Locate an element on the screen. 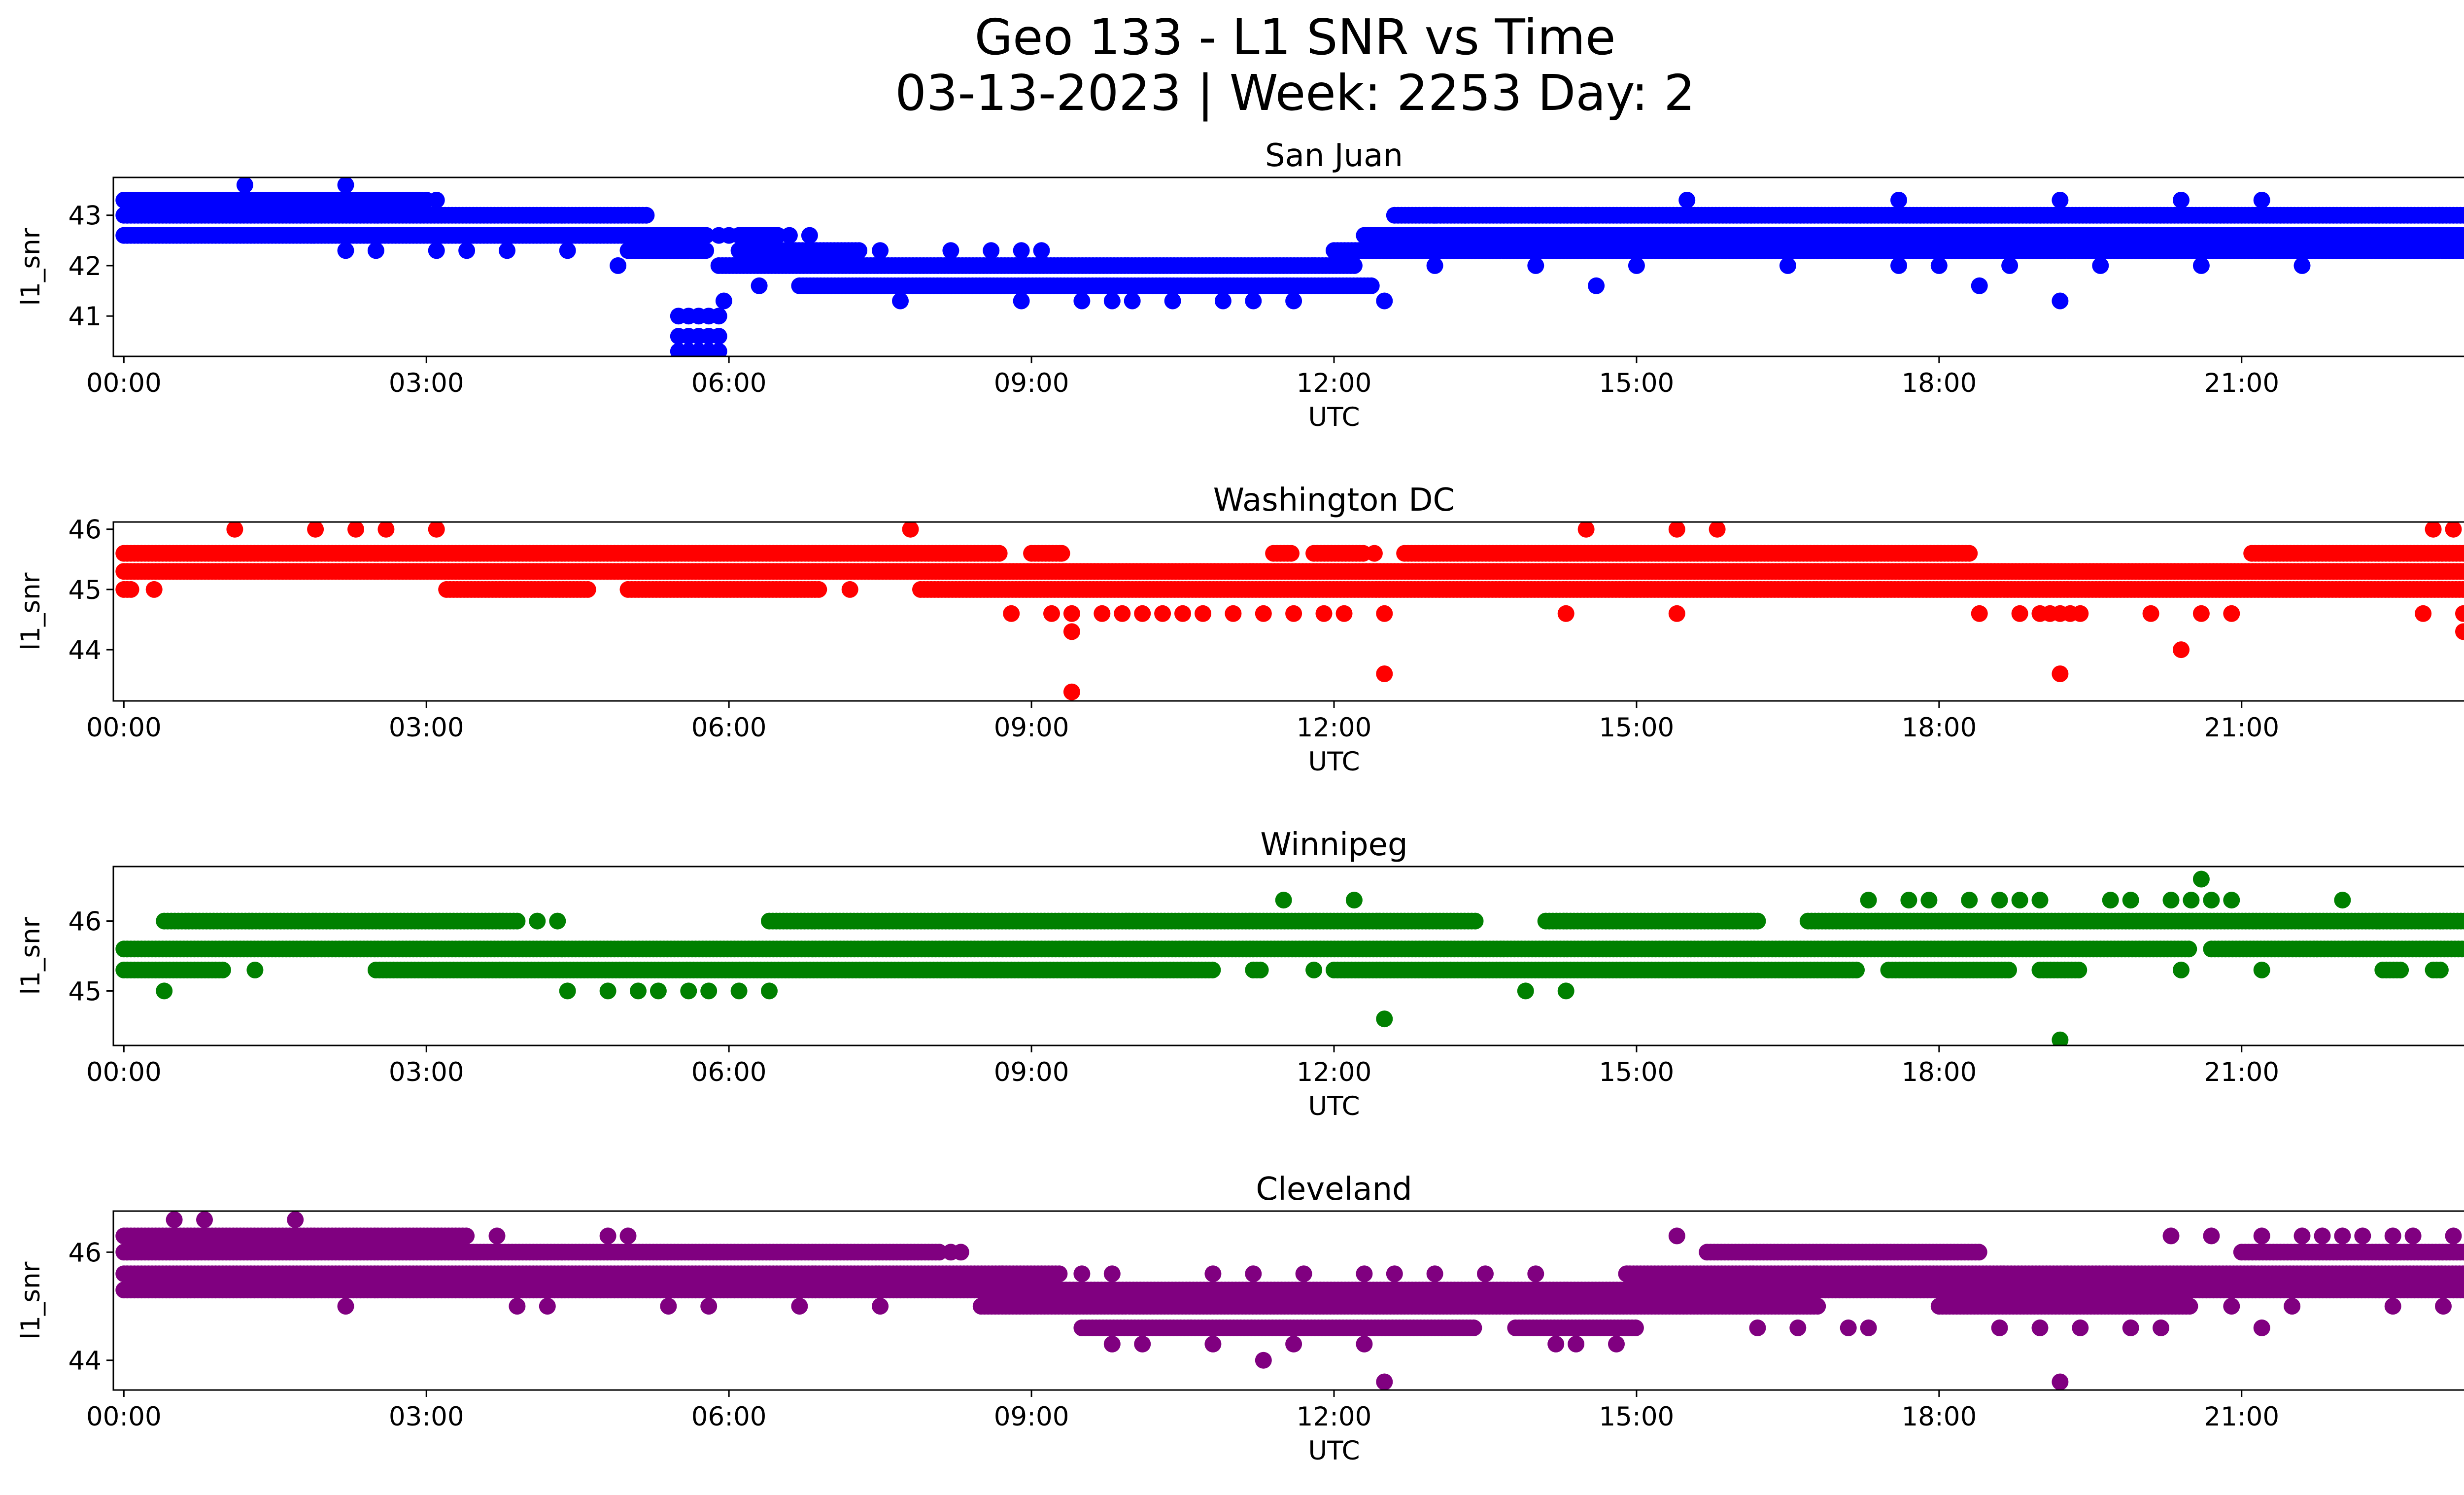 Image resolution: width=2464 pixels, height=1495 pixels. panel-title: Winnipeg is located at coordinates (1333, 845).